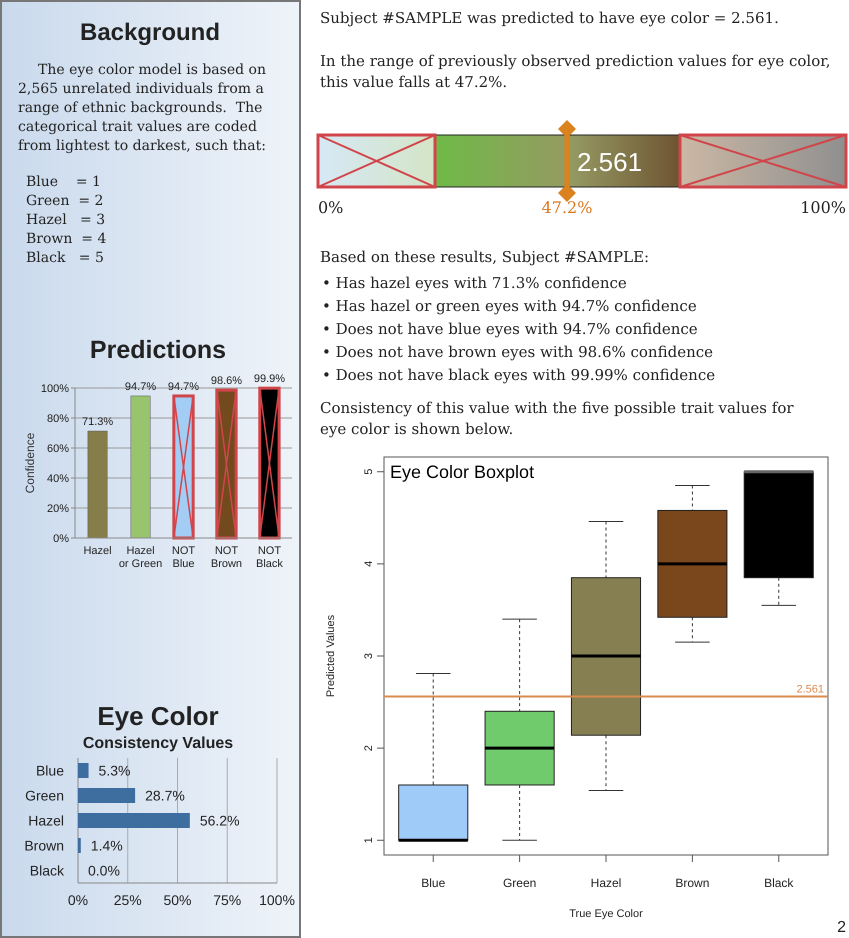 The height and width of the screenshot is (938, 849). What do you see at coordinates (270, 557) in the screenshot?
I see `x-tick-label: NOT Black` at bounding box center [270, 557].